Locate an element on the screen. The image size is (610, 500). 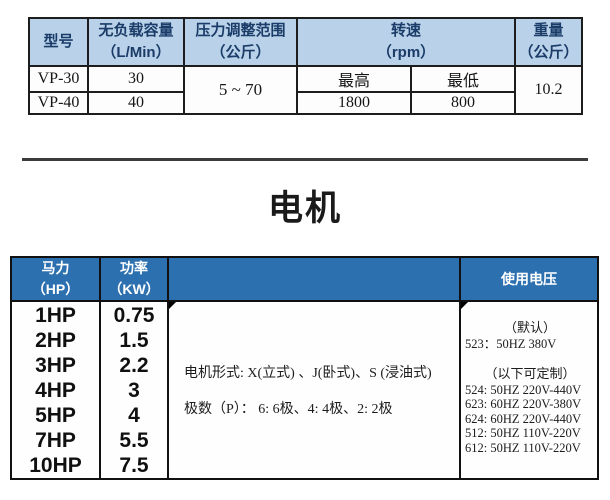
speed-header-line2: （rpm） is located at coordinates (406, 52).